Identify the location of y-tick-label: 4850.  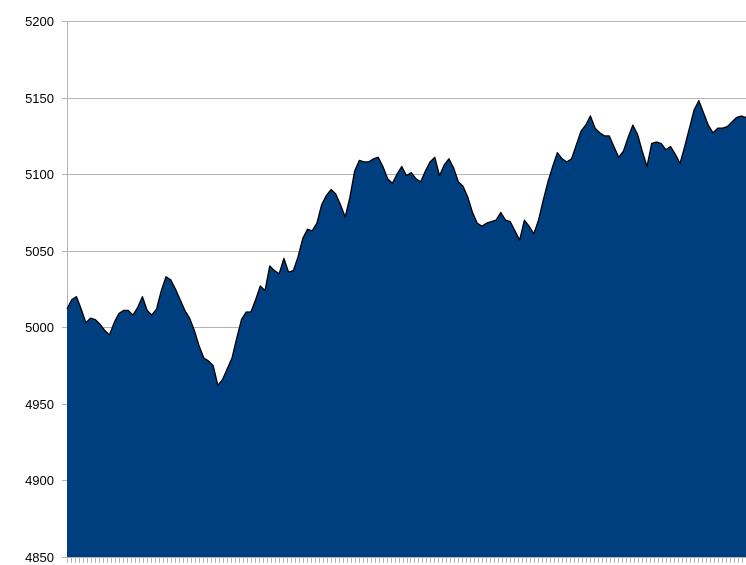
(39, 557).